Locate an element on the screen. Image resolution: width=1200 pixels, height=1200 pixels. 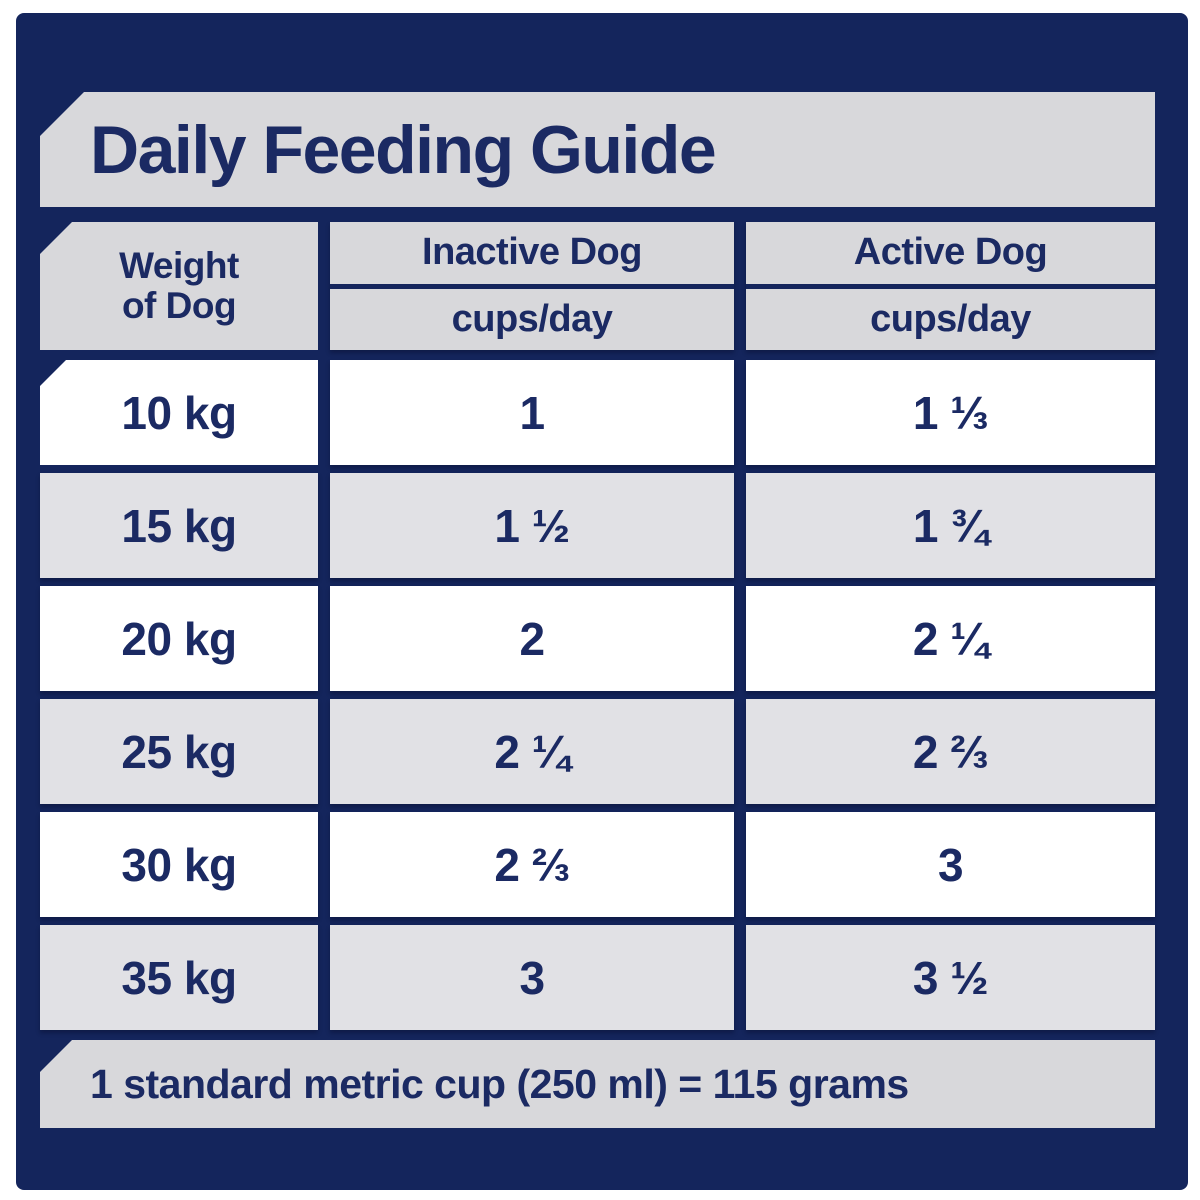
inactive-value-cell: 1 ½ is located at coordinates (532, 525).